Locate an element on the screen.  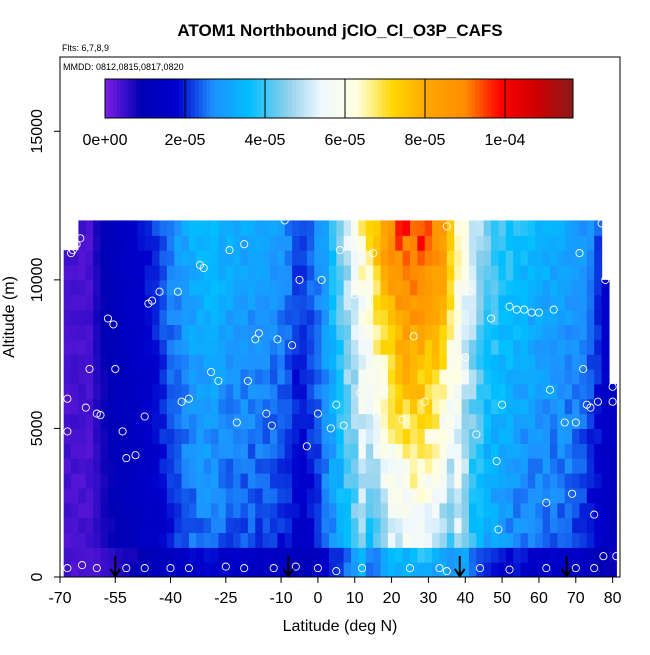
colorbar-tick-label: 4e-05 is located at coordinates (265, 140).